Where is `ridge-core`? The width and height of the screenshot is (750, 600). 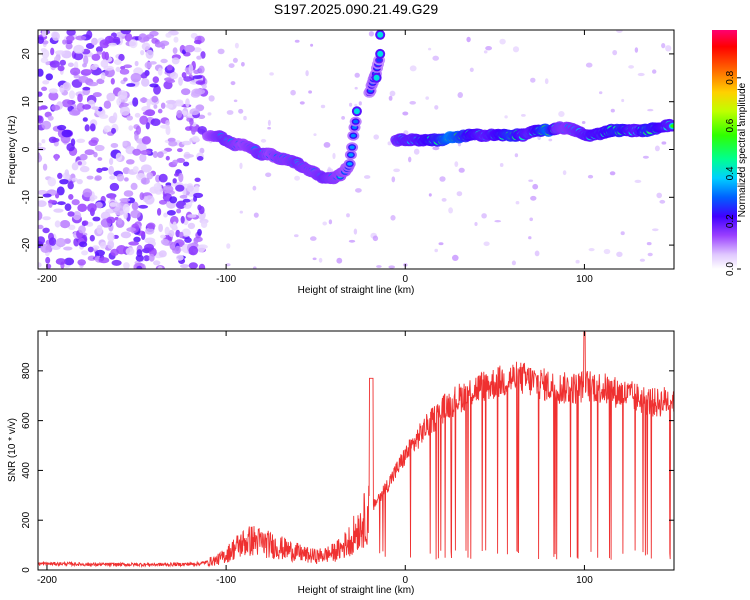
ridge-core is located at coordinates (379, 60).